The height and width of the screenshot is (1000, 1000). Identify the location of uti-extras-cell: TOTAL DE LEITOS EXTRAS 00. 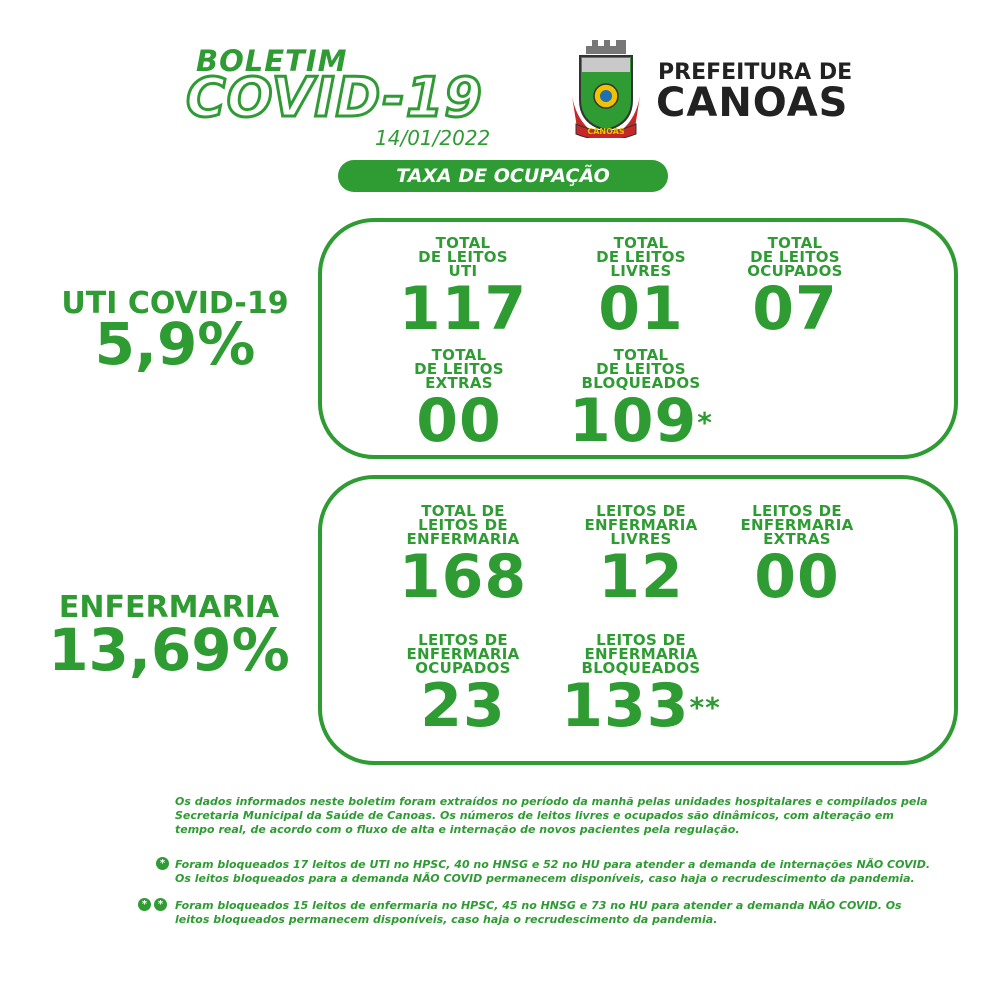
(459, 401).